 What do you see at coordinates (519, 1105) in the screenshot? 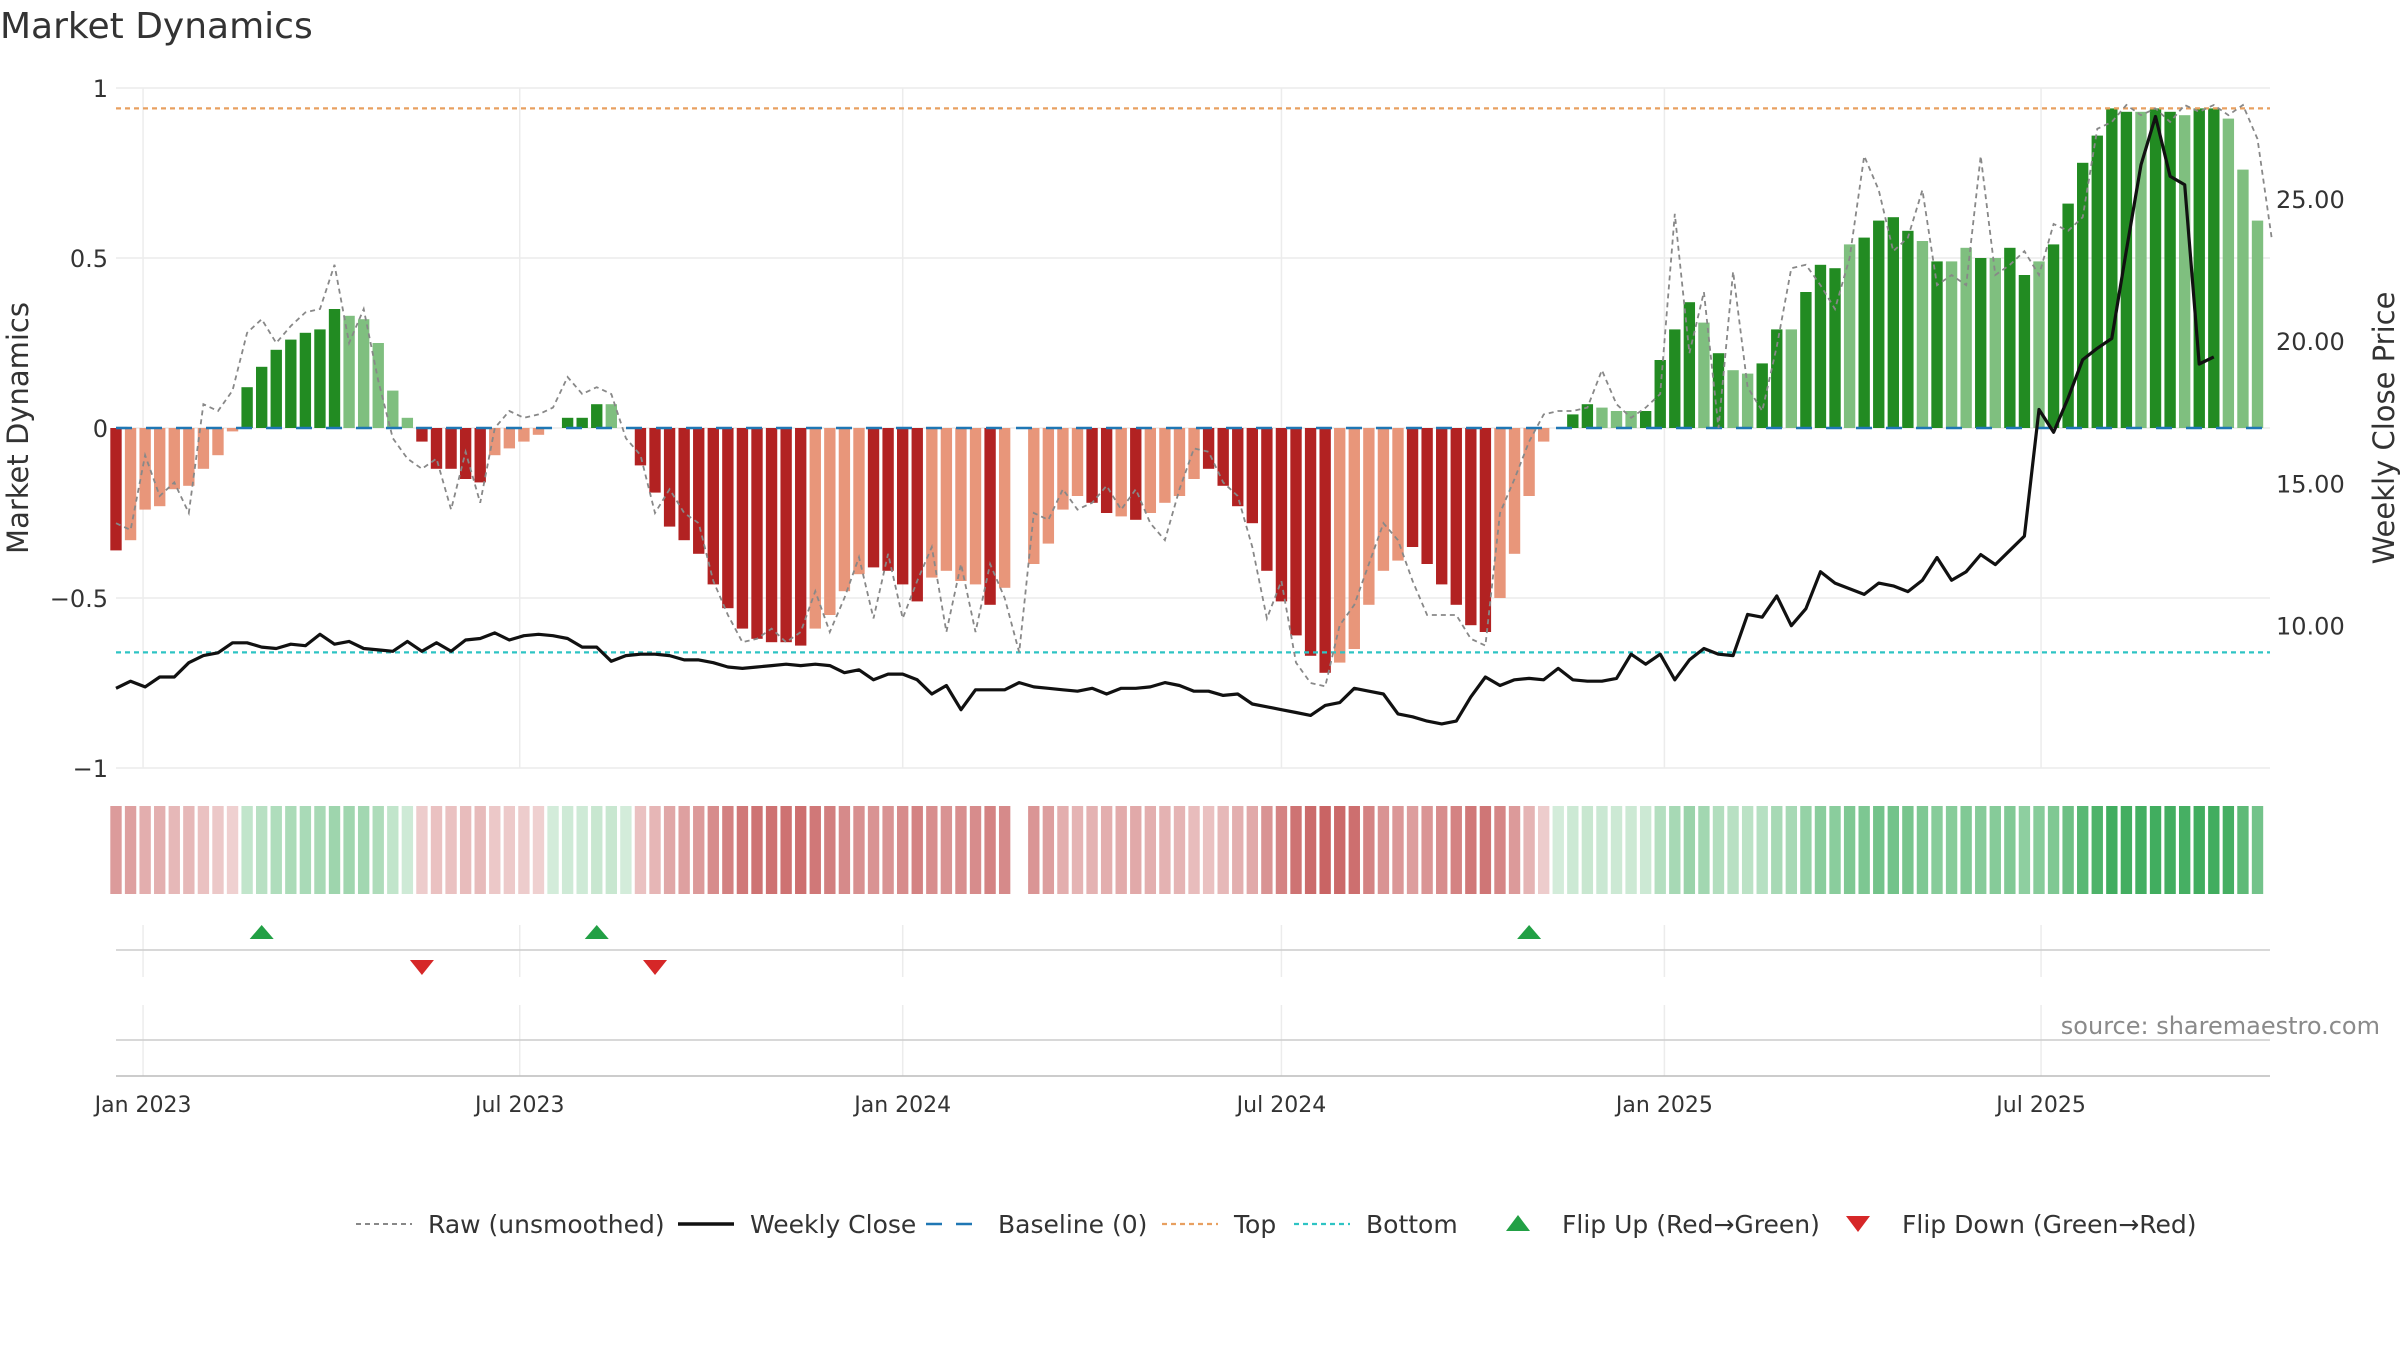
I see `x-tick-label: Jul 2023` at bounding box center [519, 1105].